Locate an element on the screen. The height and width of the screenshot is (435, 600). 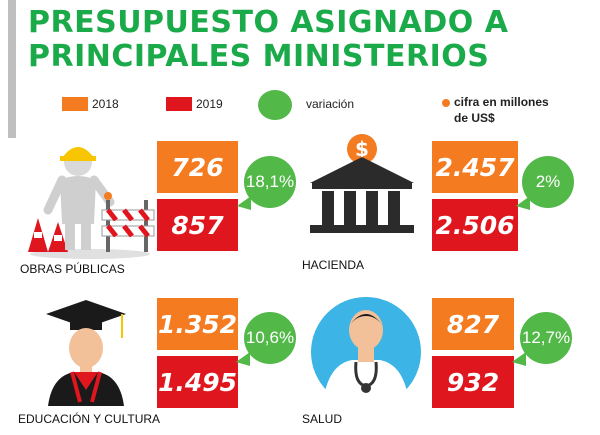
bubble-tail-educacion-y-cultura is located at coordinates (243, 359).